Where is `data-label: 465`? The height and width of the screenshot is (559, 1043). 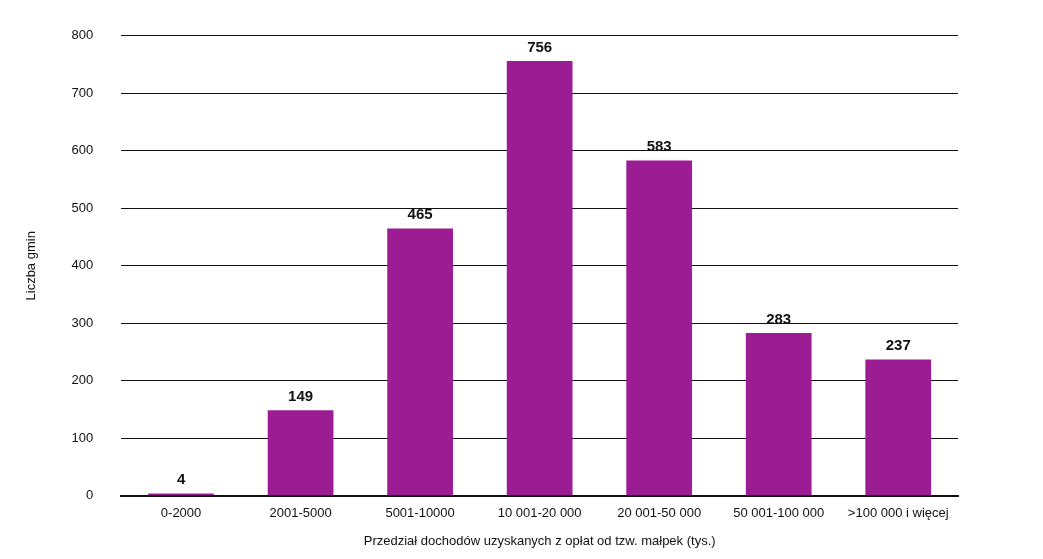
data-label: 465 is located at coordinates (420, 214).